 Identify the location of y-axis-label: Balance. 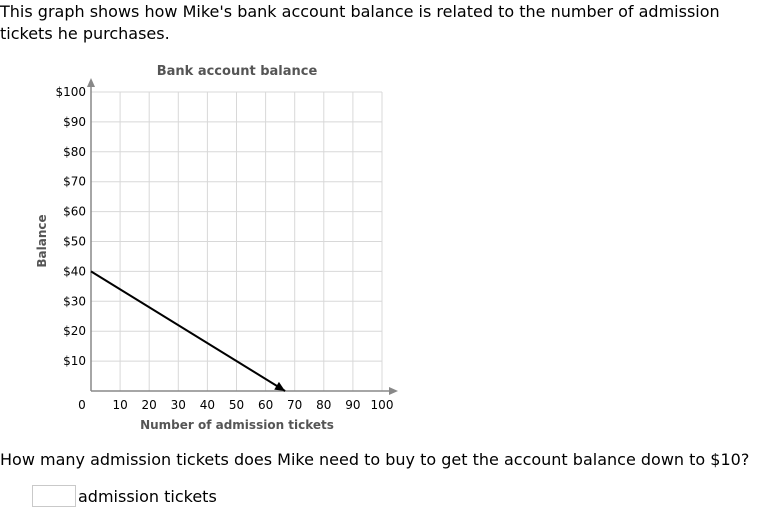
(42, 240).